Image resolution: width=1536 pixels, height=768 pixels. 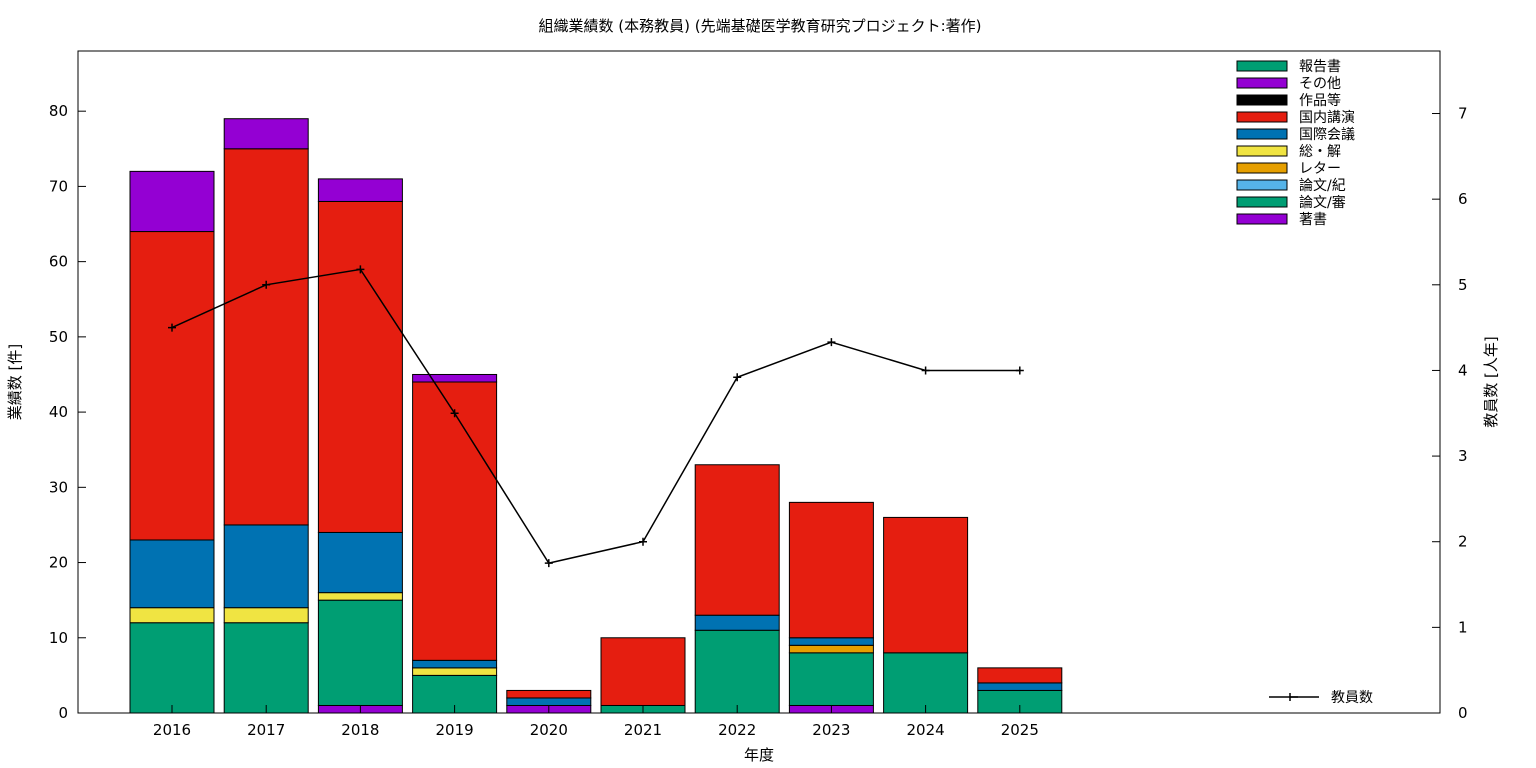 What do you see at coordinates (172, 730) in the screenshot?
I see `x-tick-label: 2016` at bounding box center [172, 730].